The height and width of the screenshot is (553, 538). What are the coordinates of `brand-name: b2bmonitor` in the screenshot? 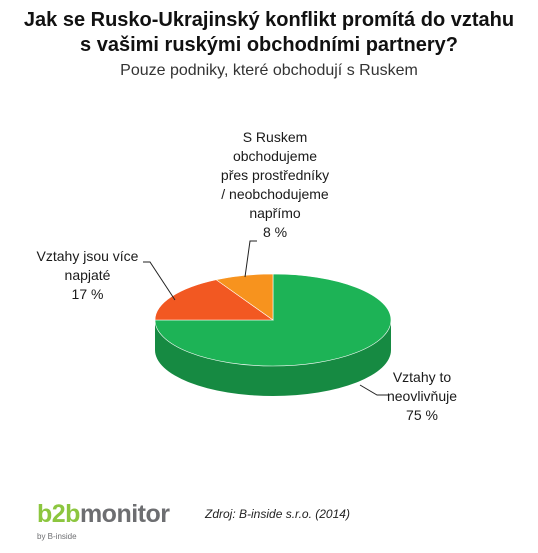 It's located at (103, 514).